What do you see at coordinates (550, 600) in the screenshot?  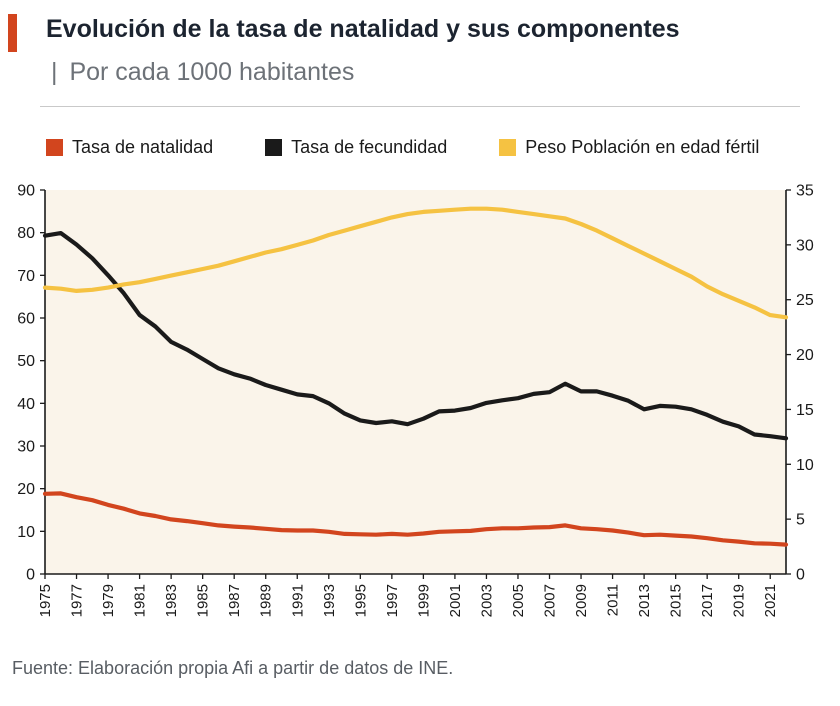 I see `svg-text: 2007` at bounding box center [550, 600].